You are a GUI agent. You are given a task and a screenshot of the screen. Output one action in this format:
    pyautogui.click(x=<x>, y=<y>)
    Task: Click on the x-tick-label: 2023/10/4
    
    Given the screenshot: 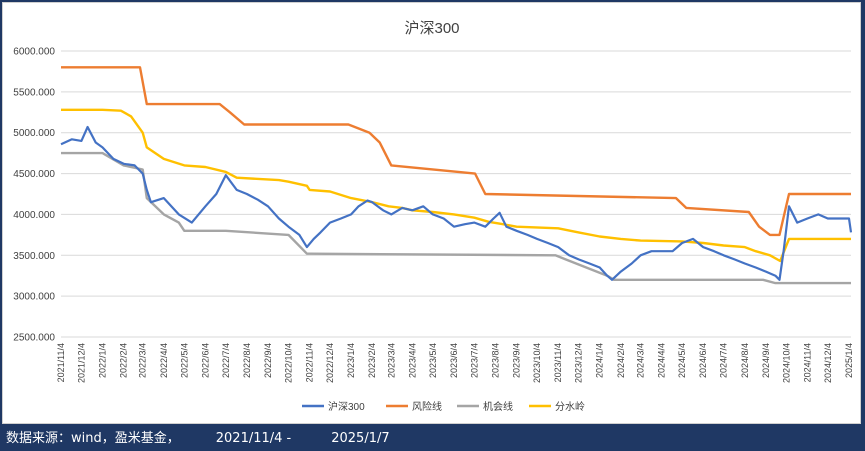 What is the action you would take?
    pyautogui.click(x=537, y=363)
    